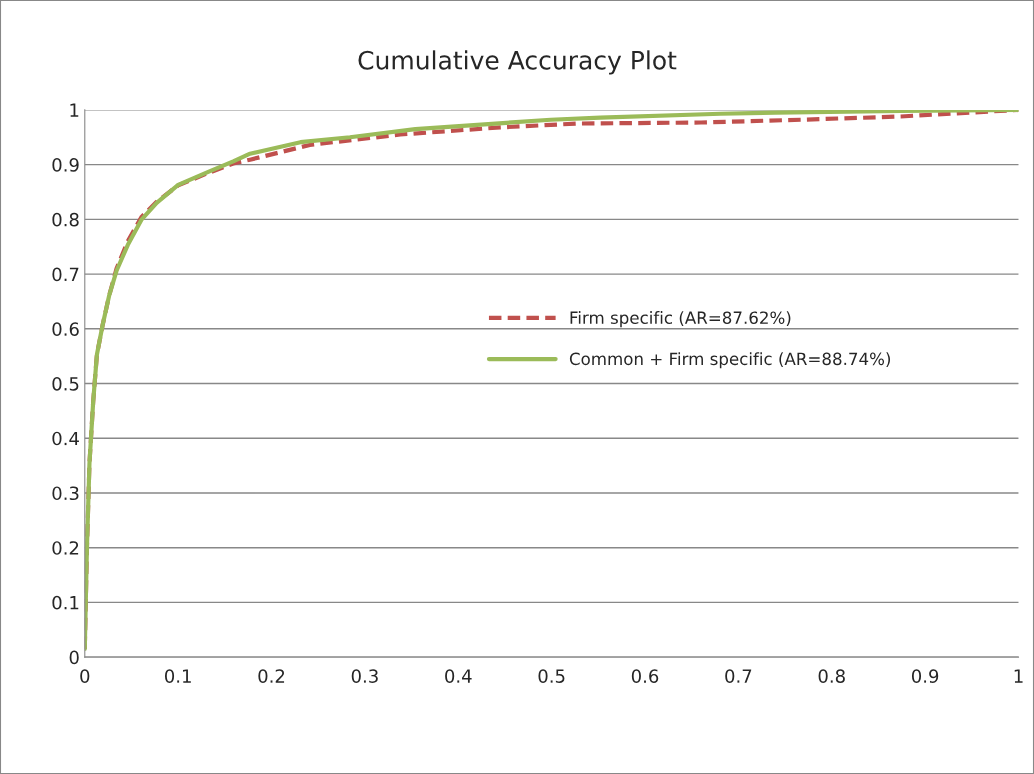 The width and height of the screenshot is (1034, 774). Describe the element at coordinates (738, 676) in the screenshot. I see `x-tick-label: 0.7` at that location.